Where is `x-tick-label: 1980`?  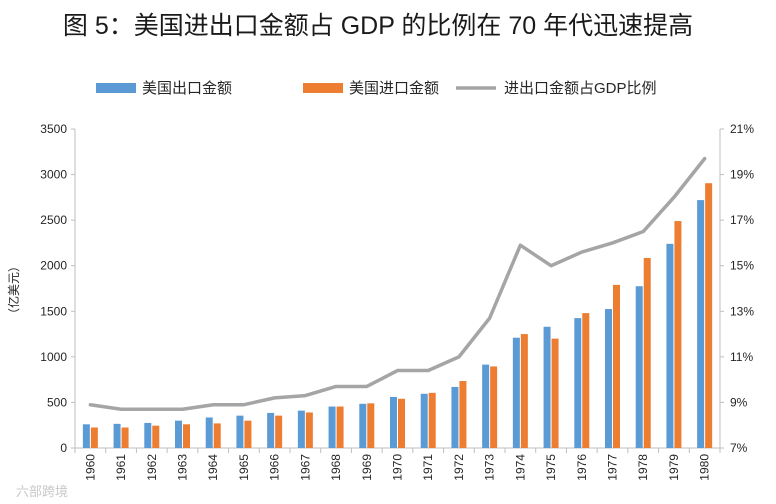
x-tick-label: 1980 is located at coordinates (705, 467).